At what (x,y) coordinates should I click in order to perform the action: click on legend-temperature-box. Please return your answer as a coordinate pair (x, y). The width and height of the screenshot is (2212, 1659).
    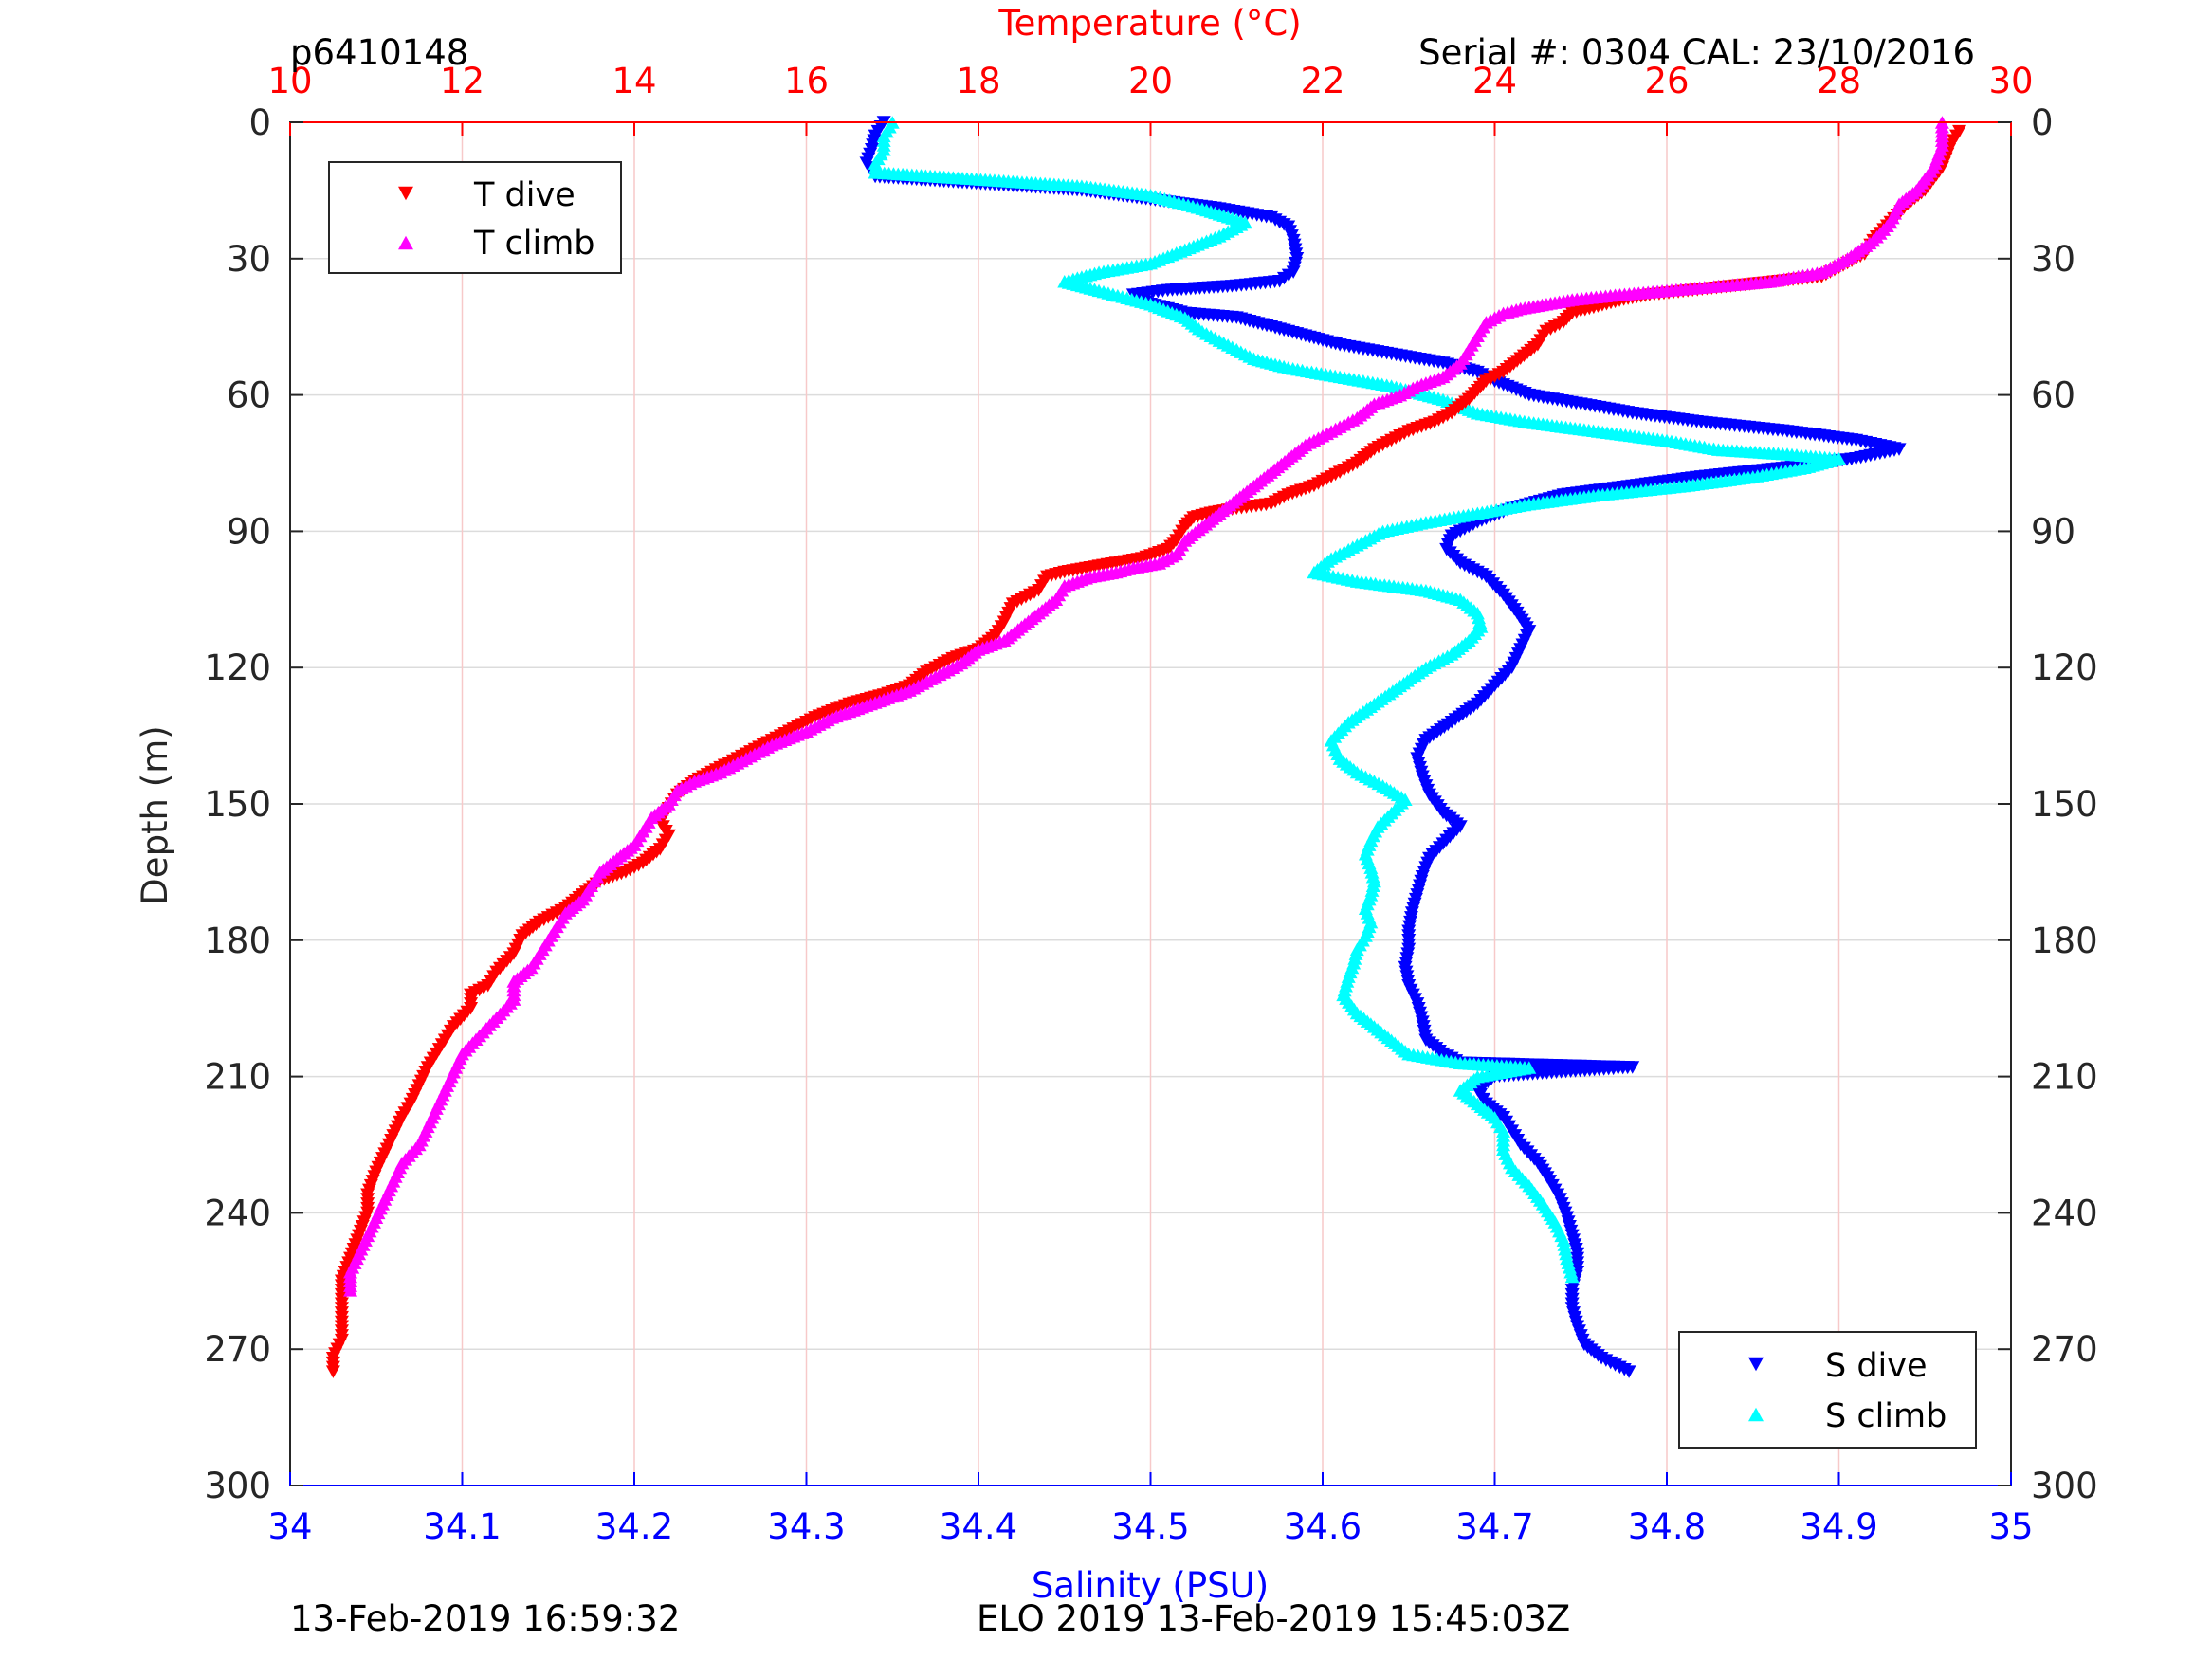
    Looking at the image, I should click on (475, 217).